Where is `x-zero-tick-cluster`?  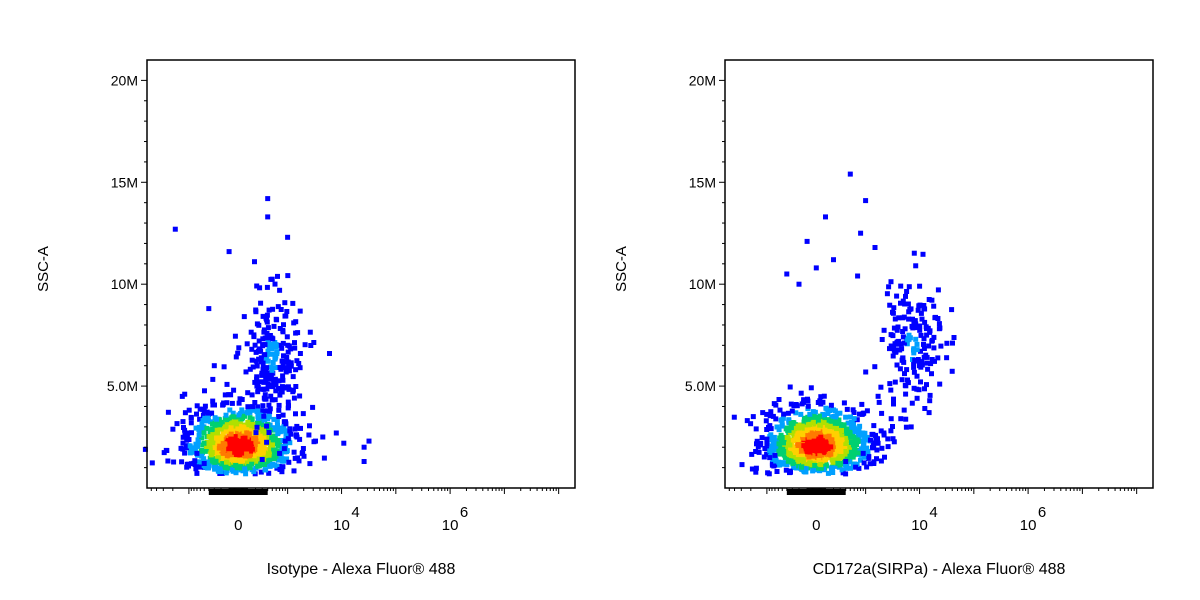 x-zero-tick-cluster is located at coordinates (238, 492).